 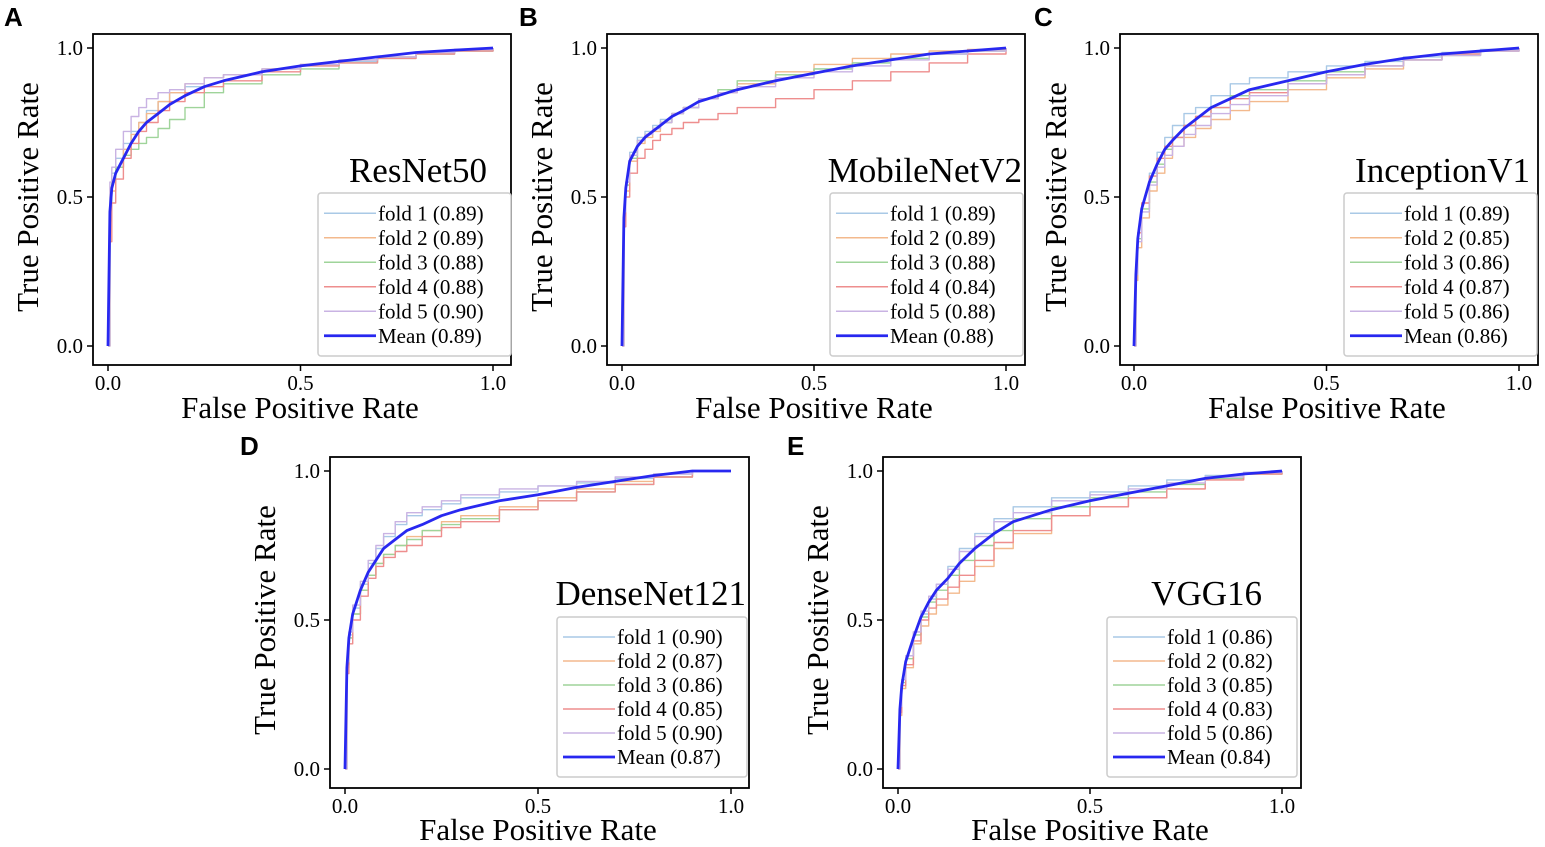 What do you see at coordinates (795, 446) in the screenshot?
I see `panel-letter: E` at bounding box center [795, 446].